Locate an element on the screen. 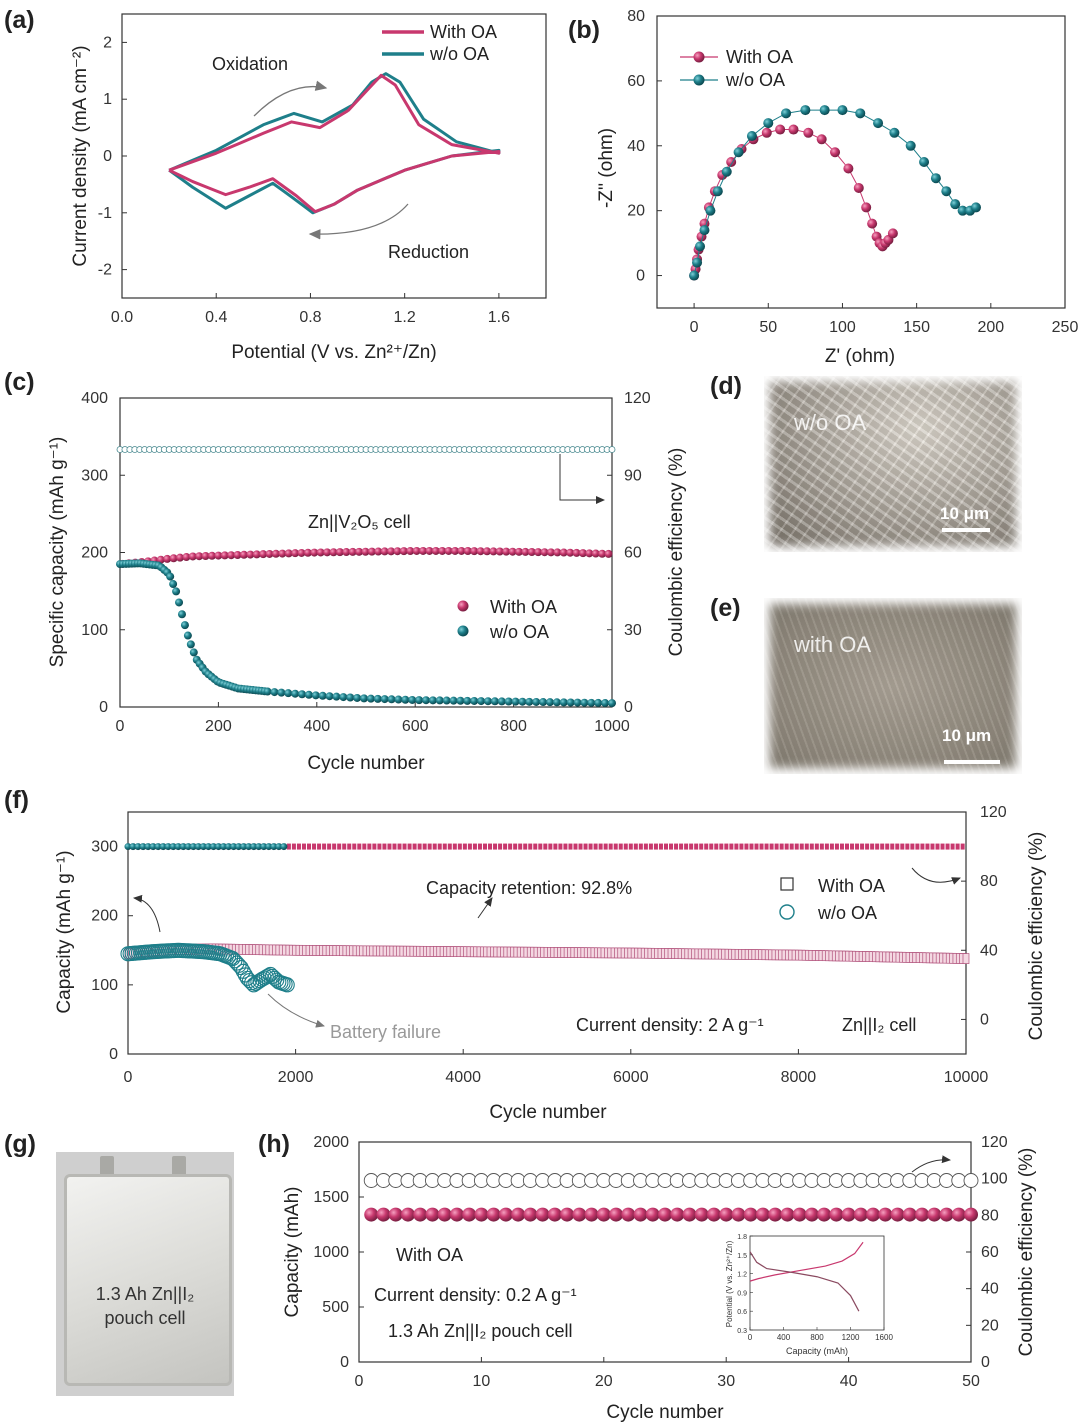 This screenshot has width=1080, height=1424. y-tick-label: 400 is located at coordinates (94, 398).